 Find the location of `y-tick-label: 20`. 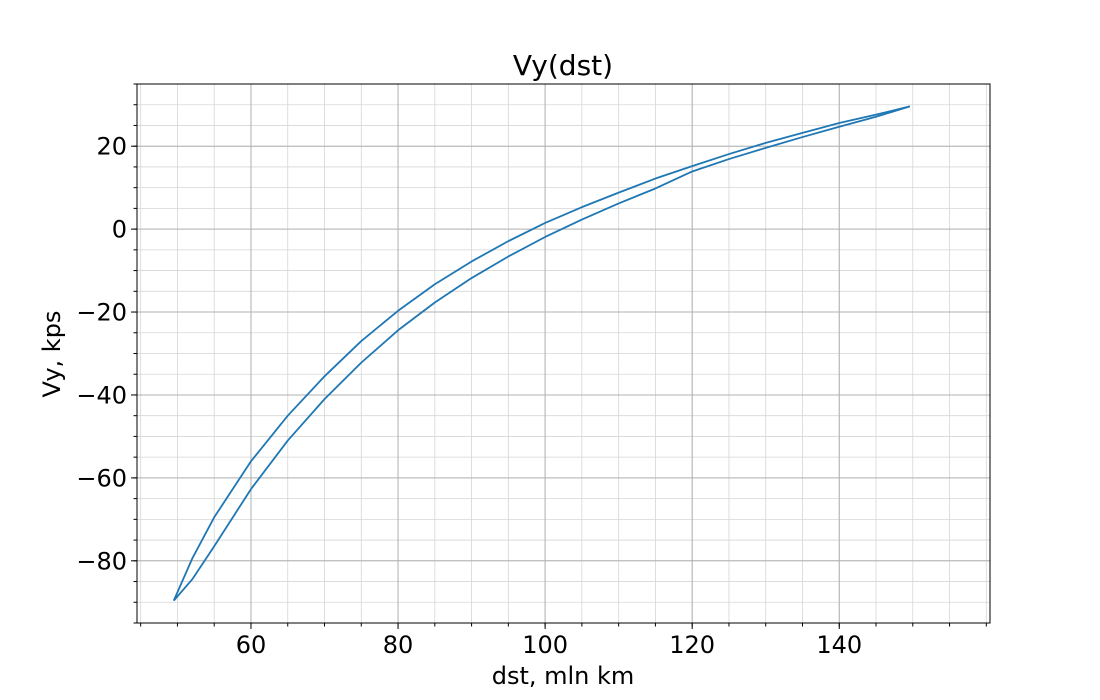

y-tick-label: 20 is located at coordinates (111, 147).